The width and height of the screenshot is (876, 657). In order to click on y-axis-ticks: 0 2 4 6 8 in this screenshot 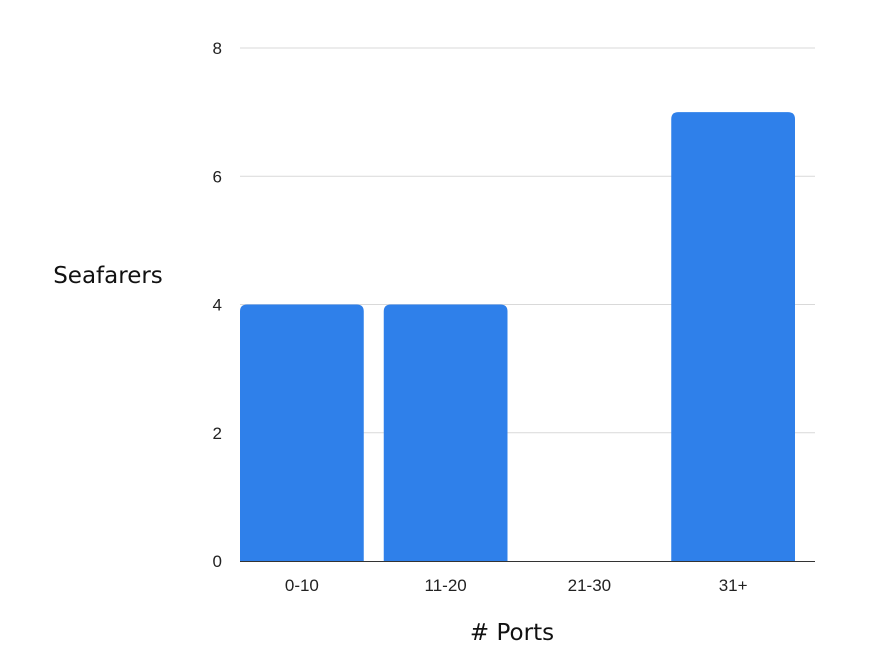, I will do `click(217, 305)`.